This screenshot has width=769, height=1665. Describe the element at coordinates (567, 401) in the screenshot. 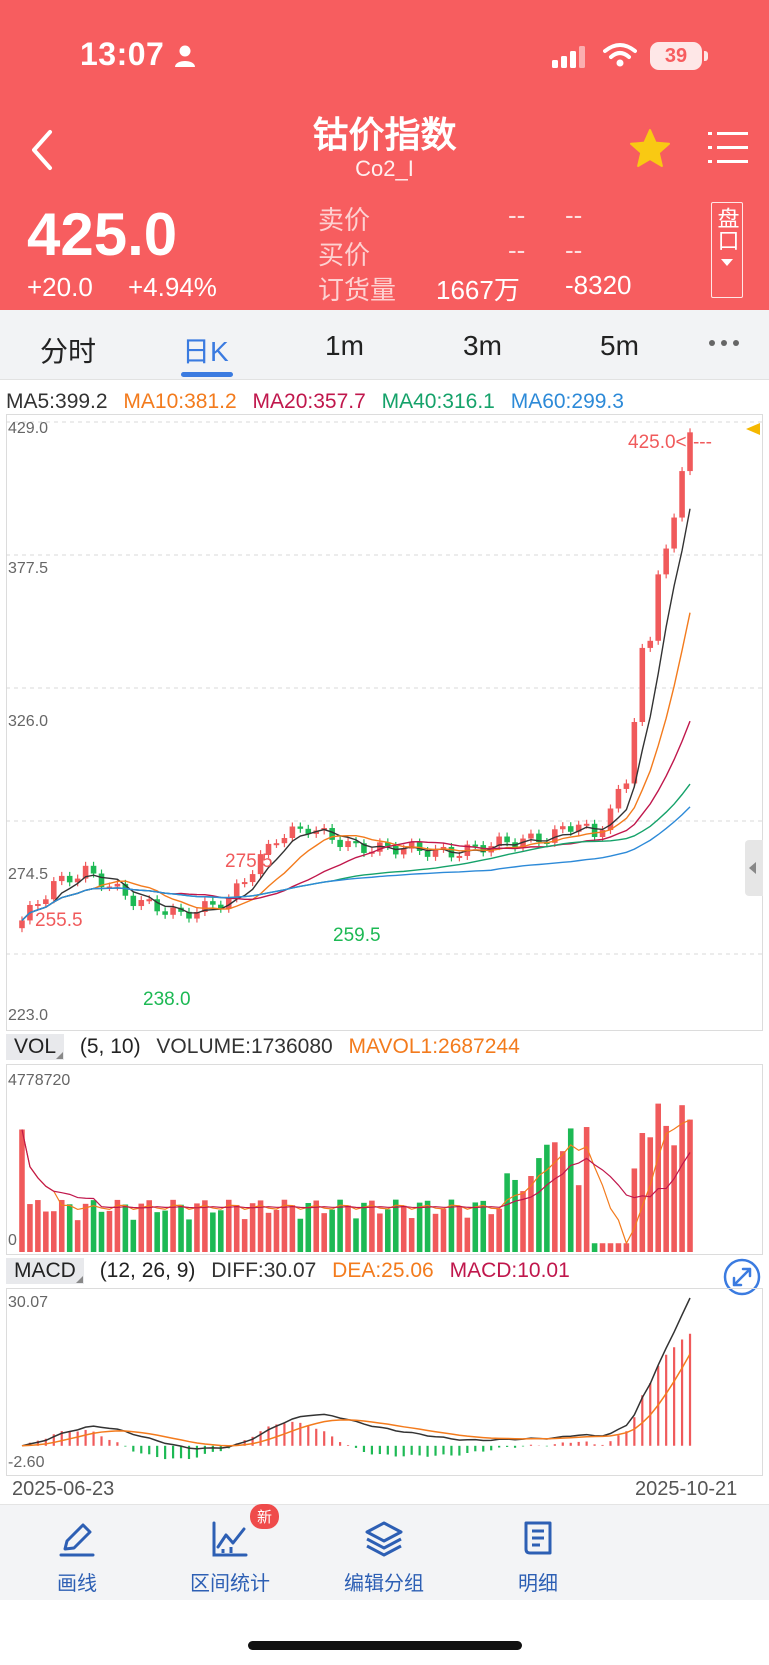

I see `ma60-value: MA60:299.3` at that location.